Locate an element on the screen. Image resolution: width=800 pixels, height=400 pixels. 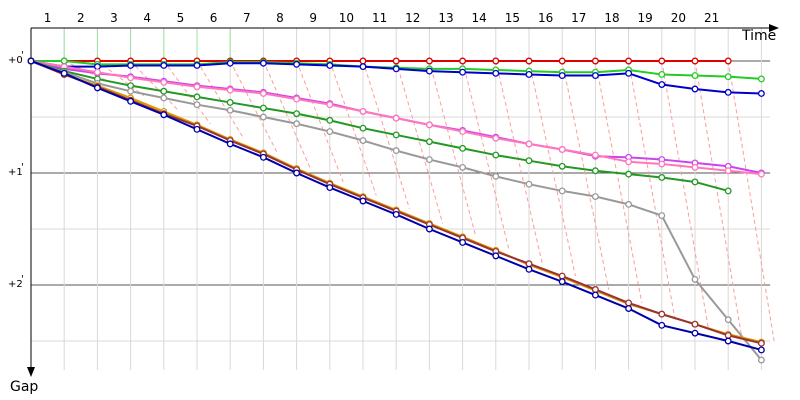
x-tick-label: 17 is located at coordinates (578, 18).